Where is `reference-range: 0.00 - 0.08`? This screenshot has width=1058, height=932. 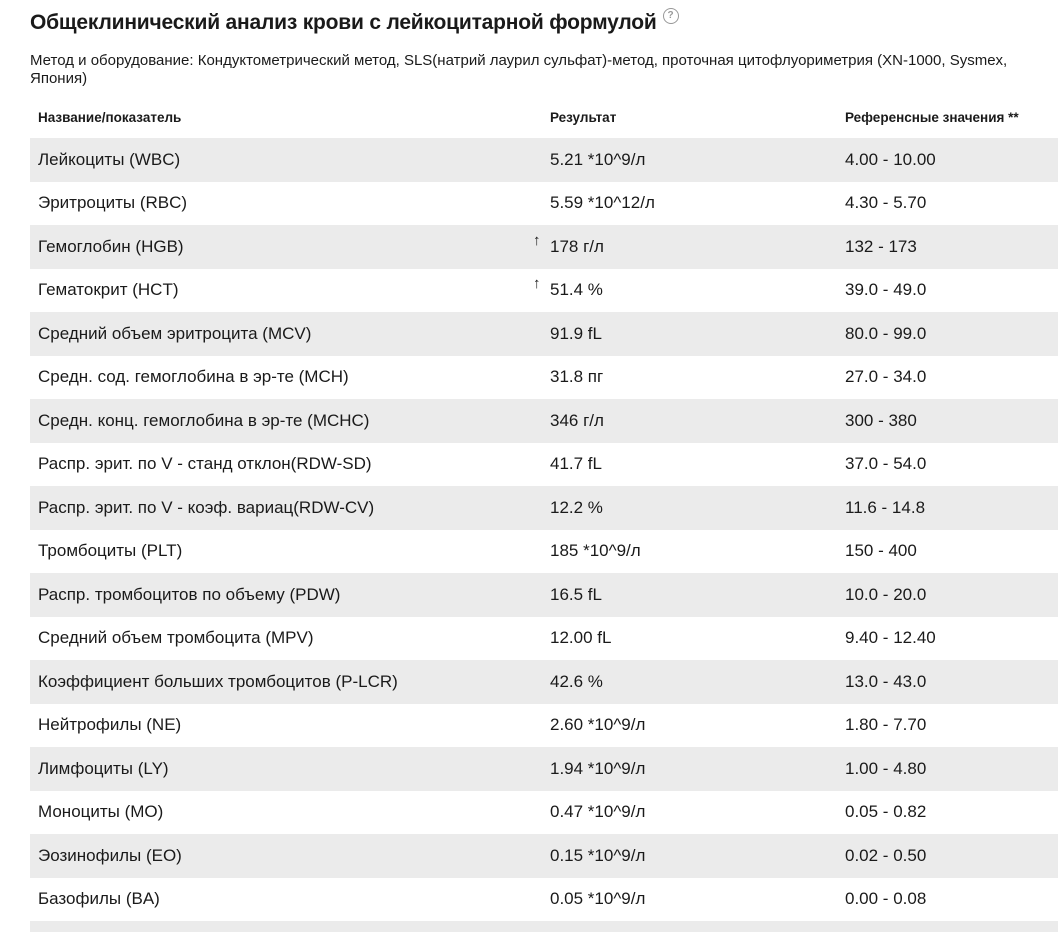 reference-range: 0.00 - 0.08 is located at coordinates (886, 899).